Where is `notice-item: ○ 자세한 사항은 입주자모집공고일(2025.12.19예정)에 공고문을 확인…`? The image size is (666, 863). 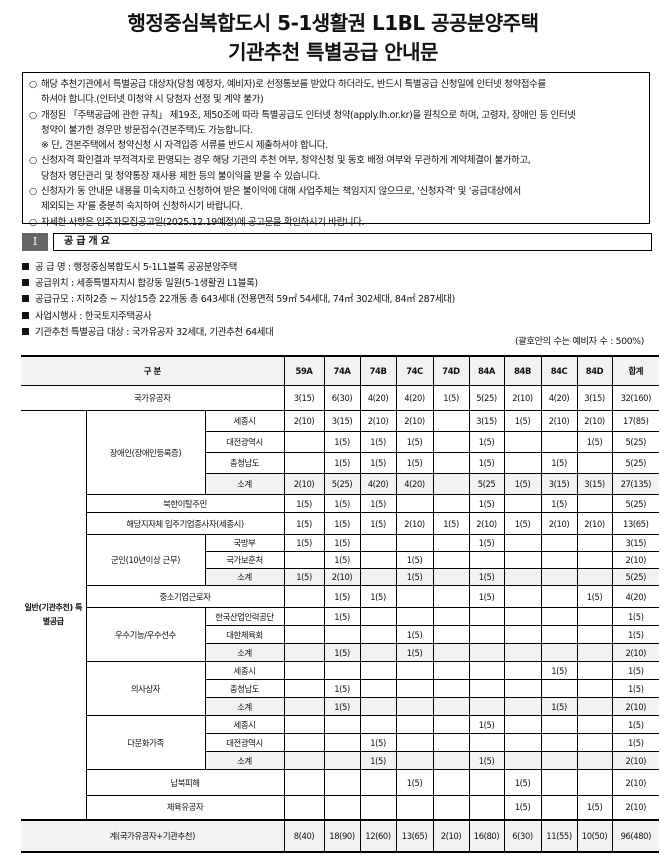 notice-item: ○ 자세한 사항은 입주자모집공고일(2025.12.19예정)에 공고문을 확인… is located at coordinates (336, 222).